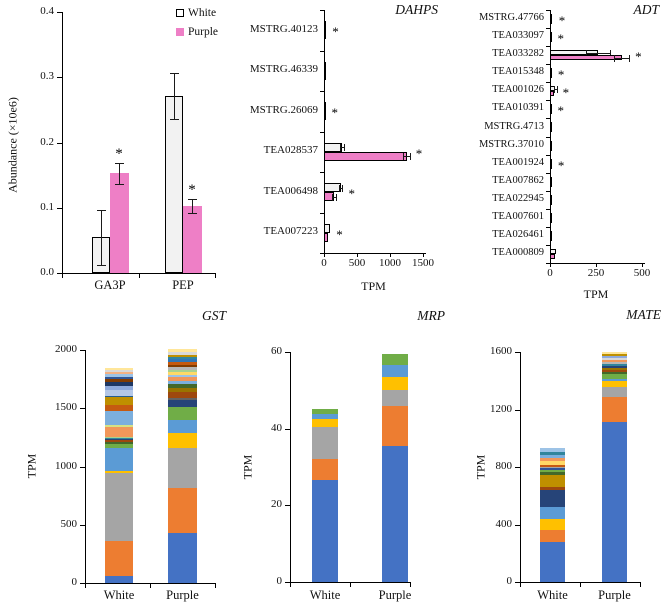 This screenshot has height=608, width=667. What do you see at coordinates (290, 231) in the screenshot?
I see `gene-label: TEA007223` at bounding box center [290, 231].